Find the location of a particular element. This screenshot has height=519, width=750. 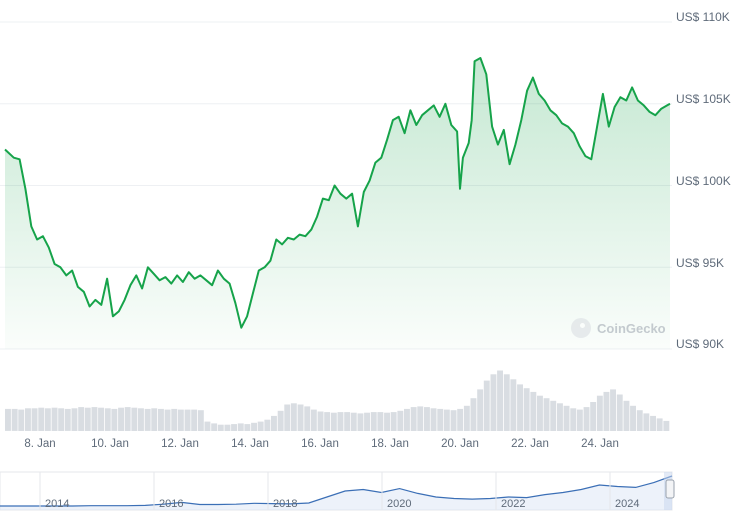

y-tick-label: US$ 90K is located at coordinates (700, 344).